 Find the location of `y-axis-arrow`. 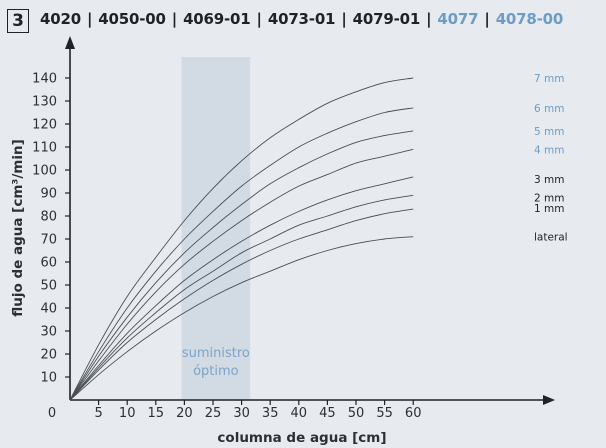

y-axis-arrow is located at coordinates (70, 42).